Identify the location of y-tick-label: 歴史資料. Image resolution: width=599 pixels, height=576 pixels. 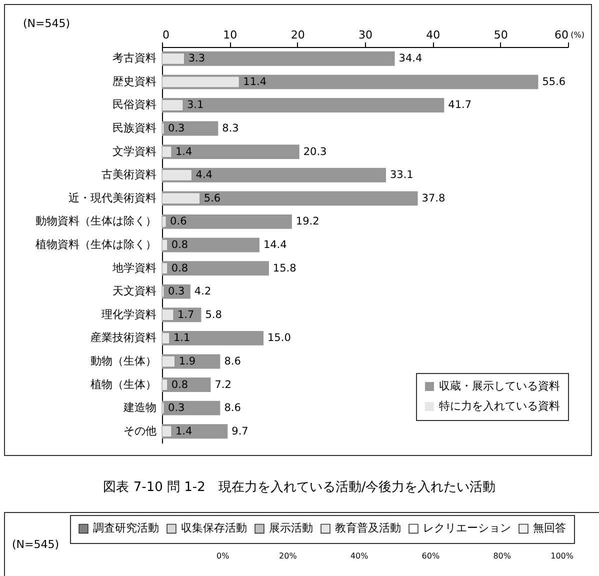
(134, 81).